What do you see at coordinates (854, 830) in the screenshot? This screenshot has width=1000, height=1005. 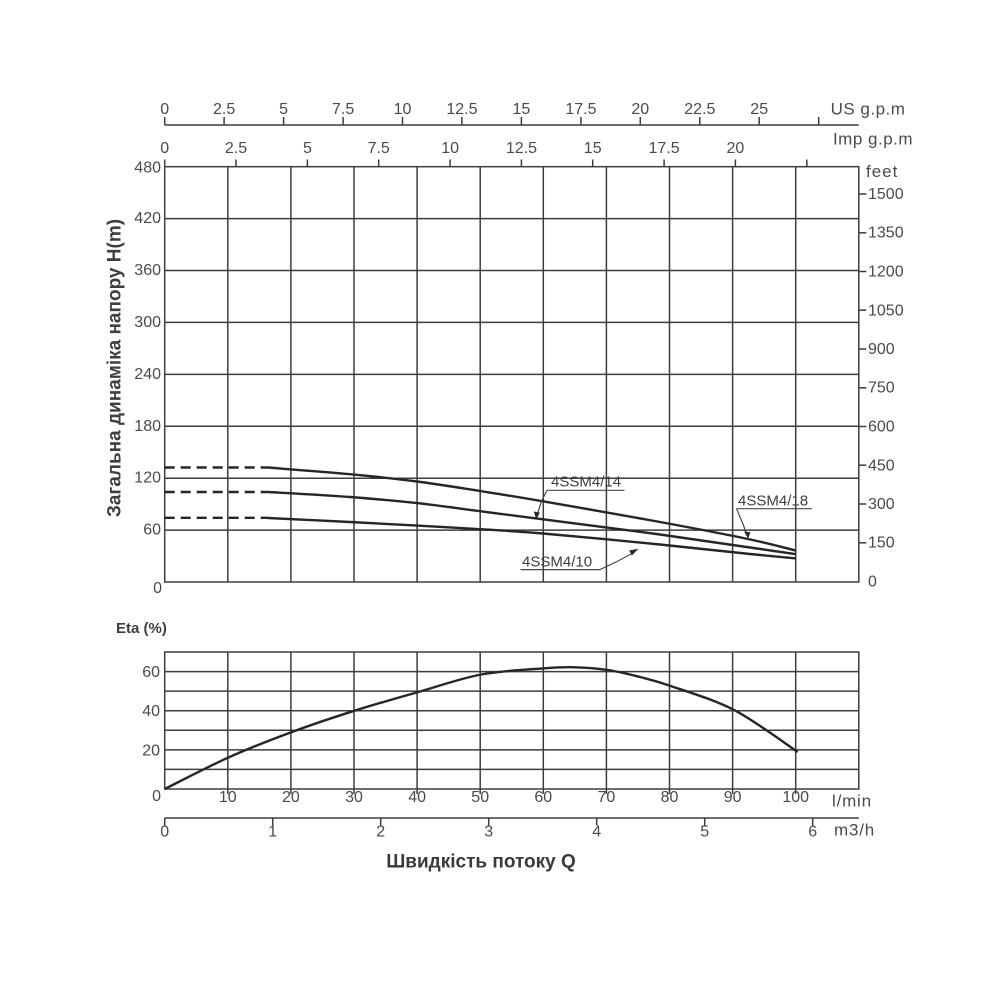 I see `svg-text: m3/h` at bounding box center [854, 830].